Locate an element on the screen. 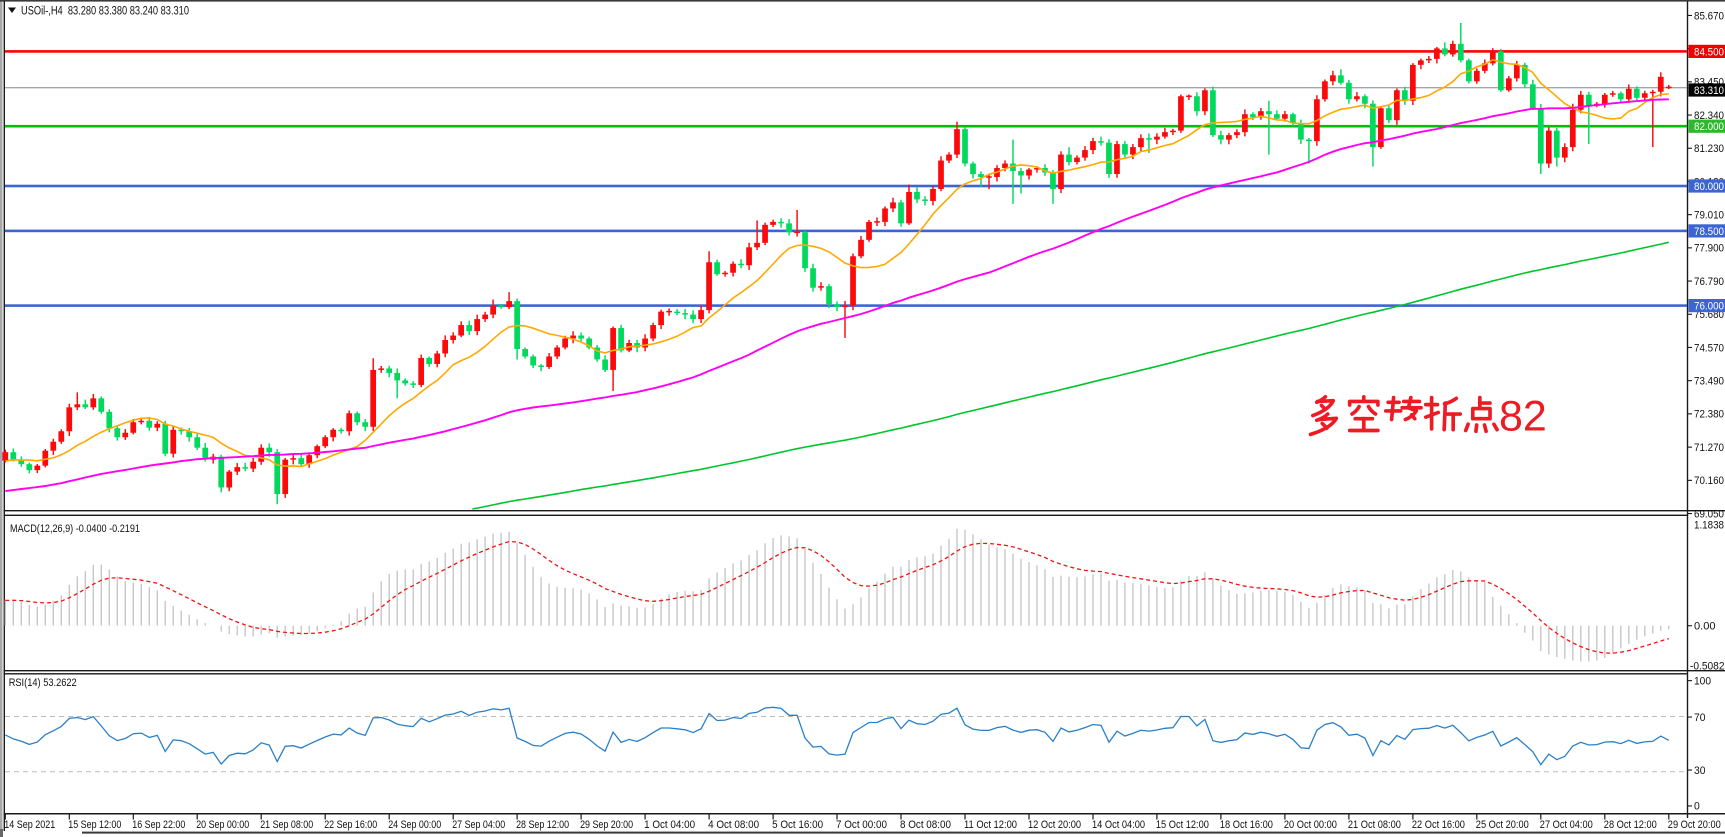 The image size is (1725, 837). svg-text: 83.310 is located at coordinates (1709, 91).